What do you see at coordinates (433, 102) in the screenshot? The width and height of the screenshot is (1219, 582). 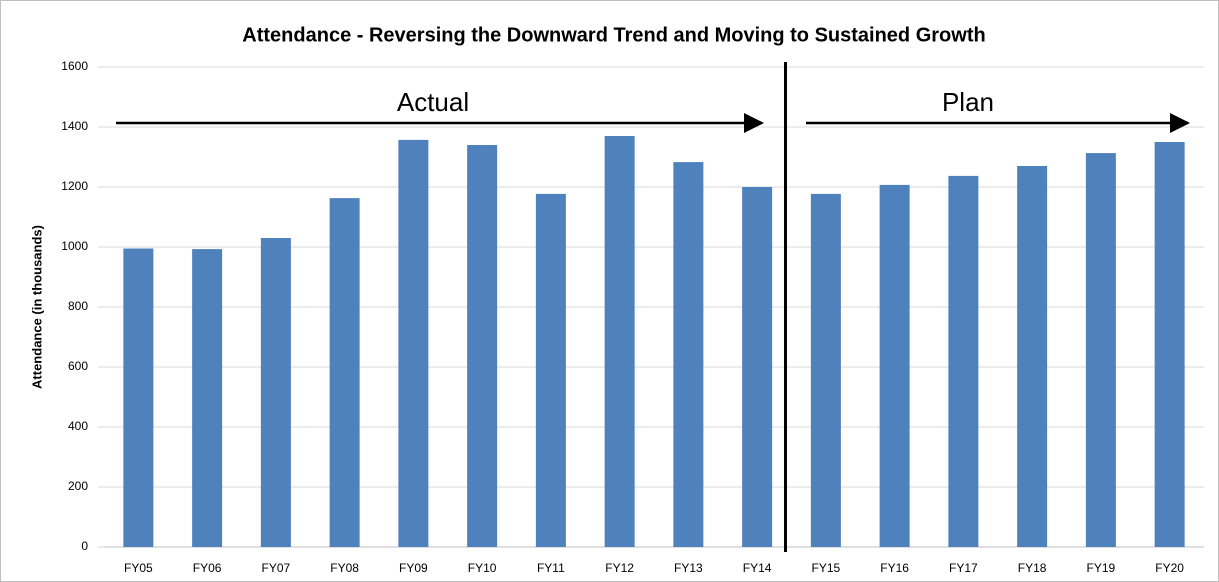 I see `annotation: Actual` at bounding box center [433, 102].